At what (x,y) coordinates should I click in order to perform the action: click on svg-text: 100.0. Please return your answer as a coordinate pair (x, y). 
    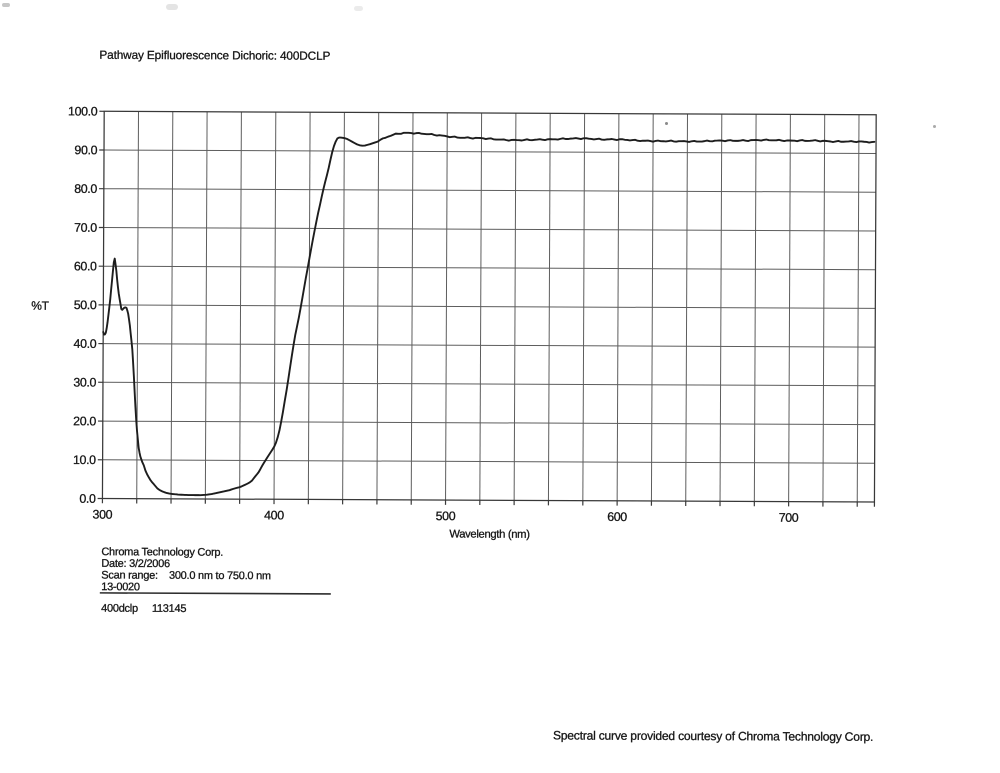
    Looking at the image, I should click on (83, 111).